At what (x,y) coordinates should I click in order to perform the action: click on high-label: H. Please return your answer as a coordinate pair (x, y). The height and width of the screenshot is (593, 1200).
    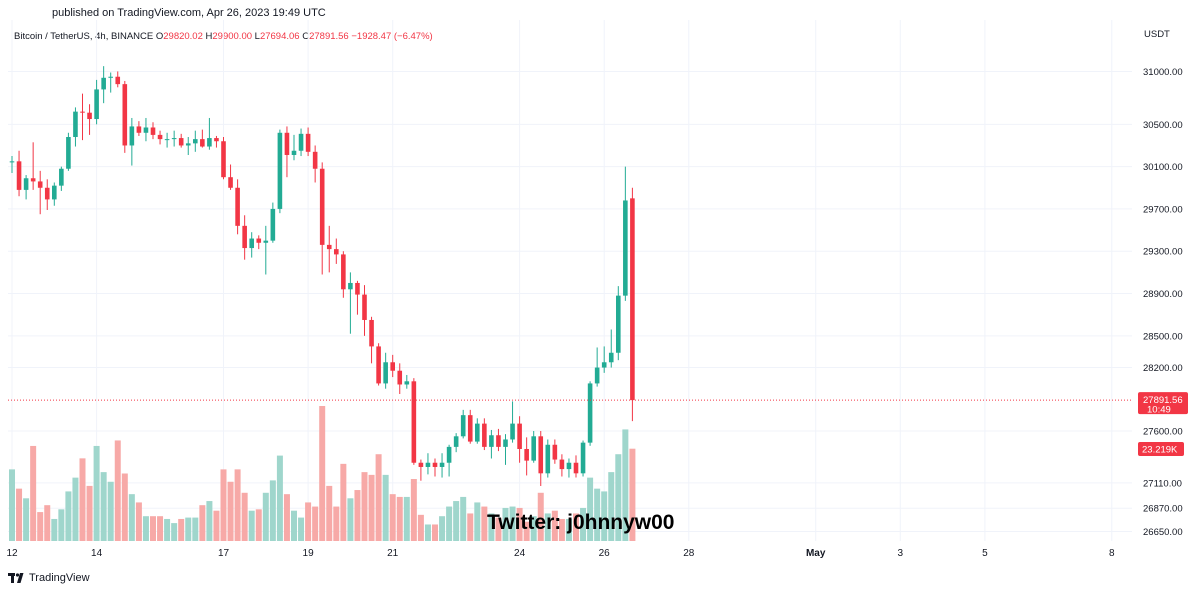
    Looking at the image, I should click on (209, 36).